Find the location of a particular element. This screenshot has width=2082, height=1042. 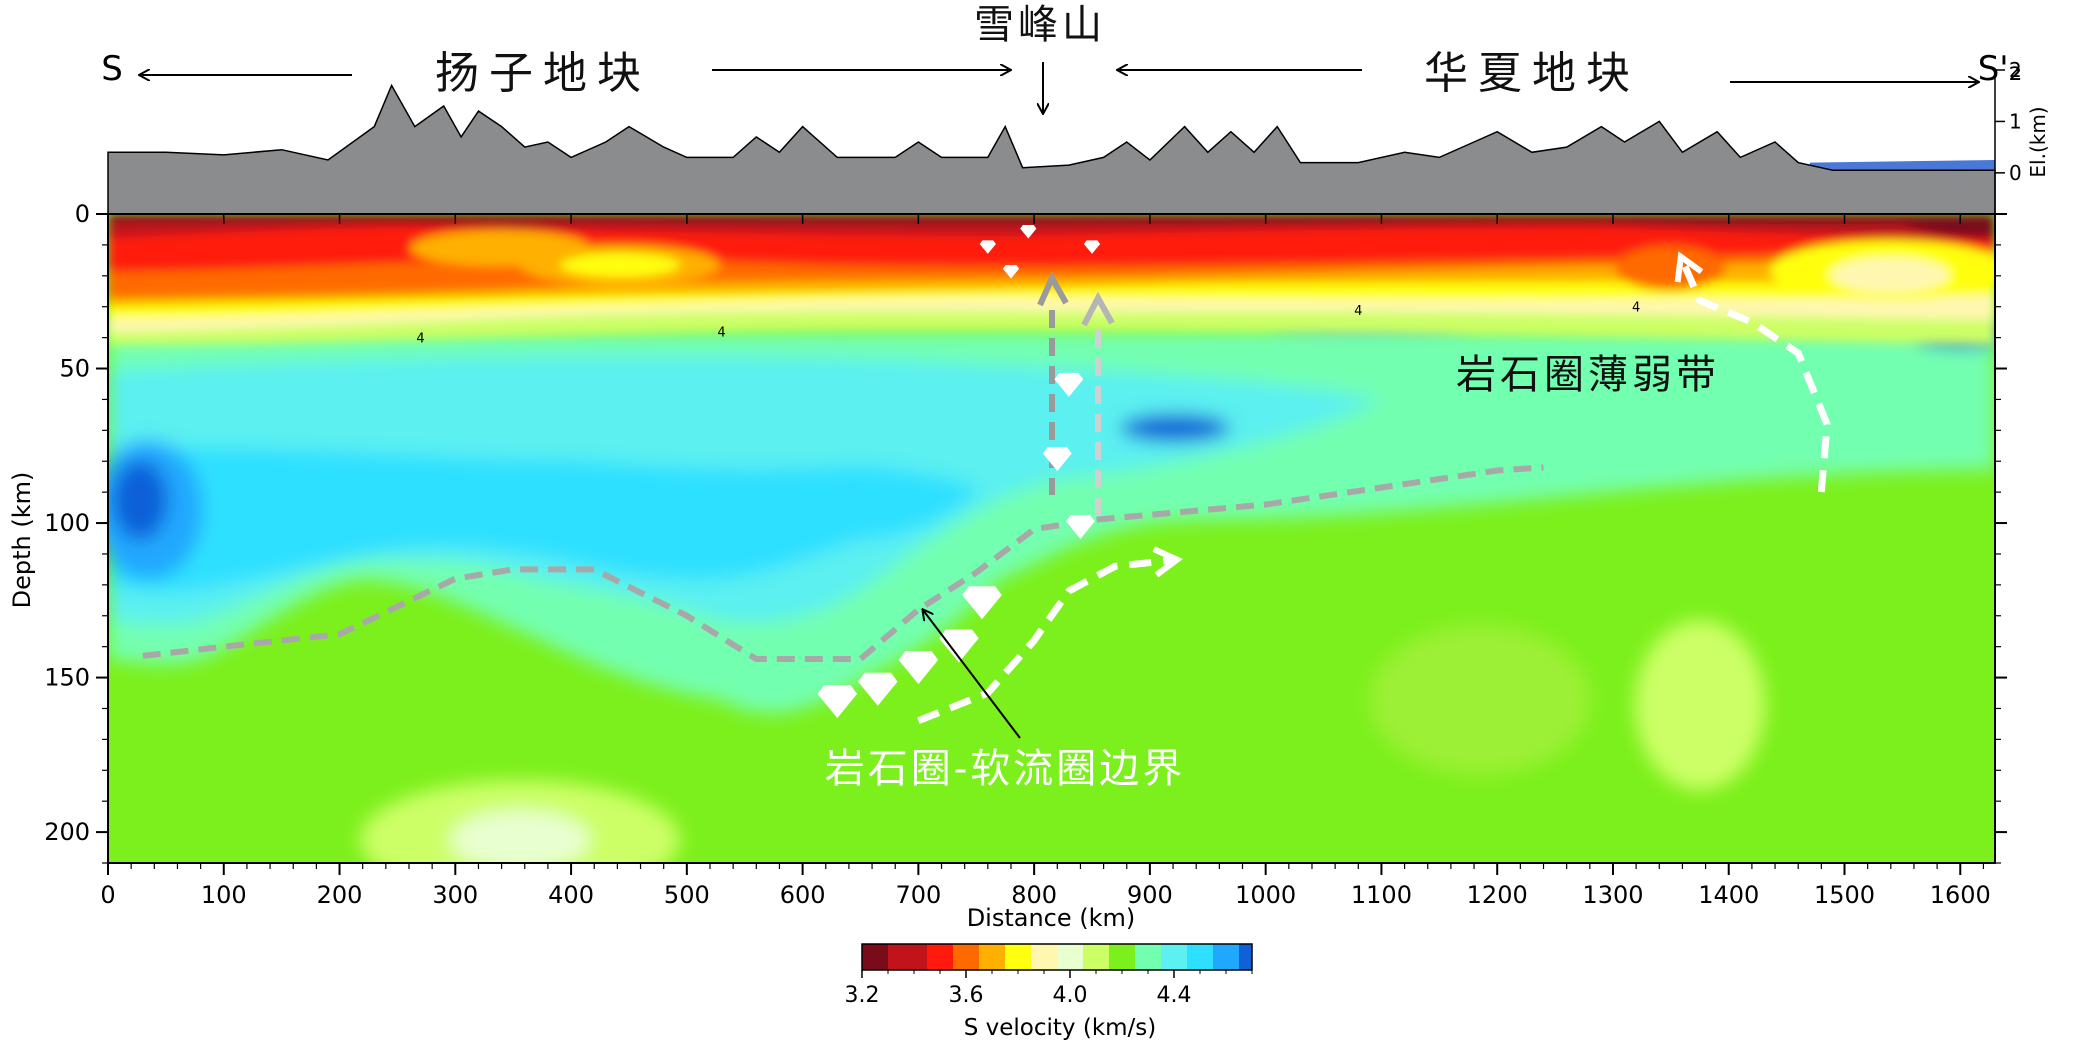

xuefeng-label: 雪峰山 is located at coordinates (1040, 25).